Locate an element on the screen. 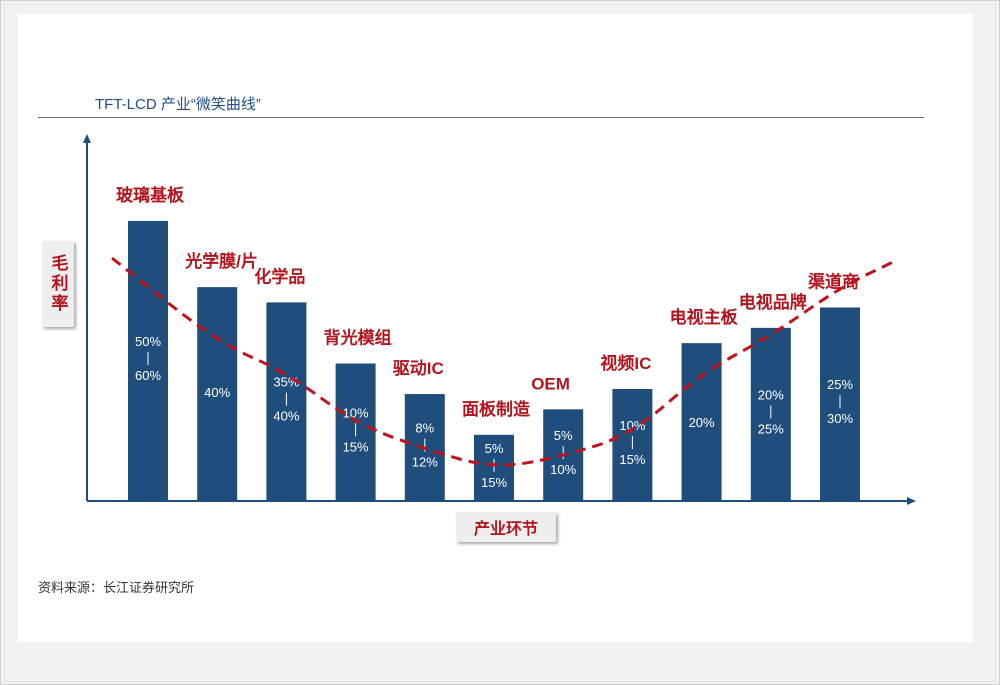 The height and width of the screenshot is (685, 1000). chart-title: TFT-LCD 产业“微笑曲线” is located at coordinates (178, 104).